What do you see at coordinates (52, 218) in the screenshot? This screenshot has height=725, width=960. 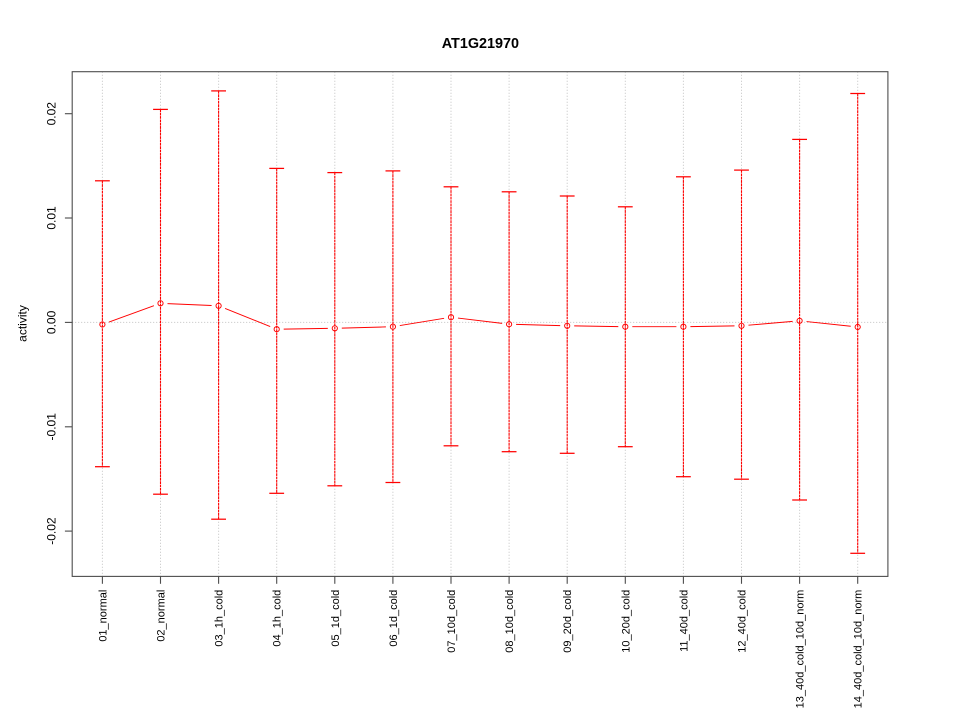 I see `svg-text: 0.01` at bounding box center [52, 218].